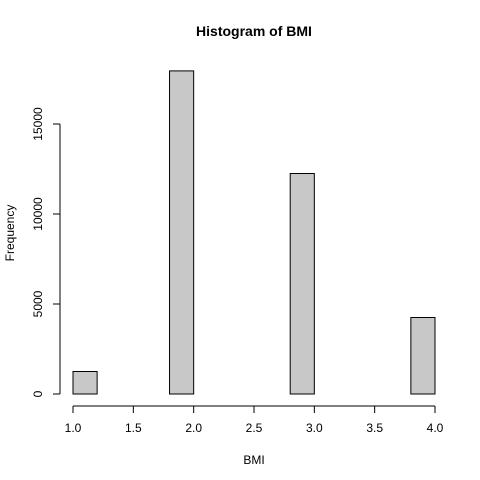 The width and height of the screenshot is (480, 480). I want to click on x-tick-label-1: 1.5, so click(133, 428).